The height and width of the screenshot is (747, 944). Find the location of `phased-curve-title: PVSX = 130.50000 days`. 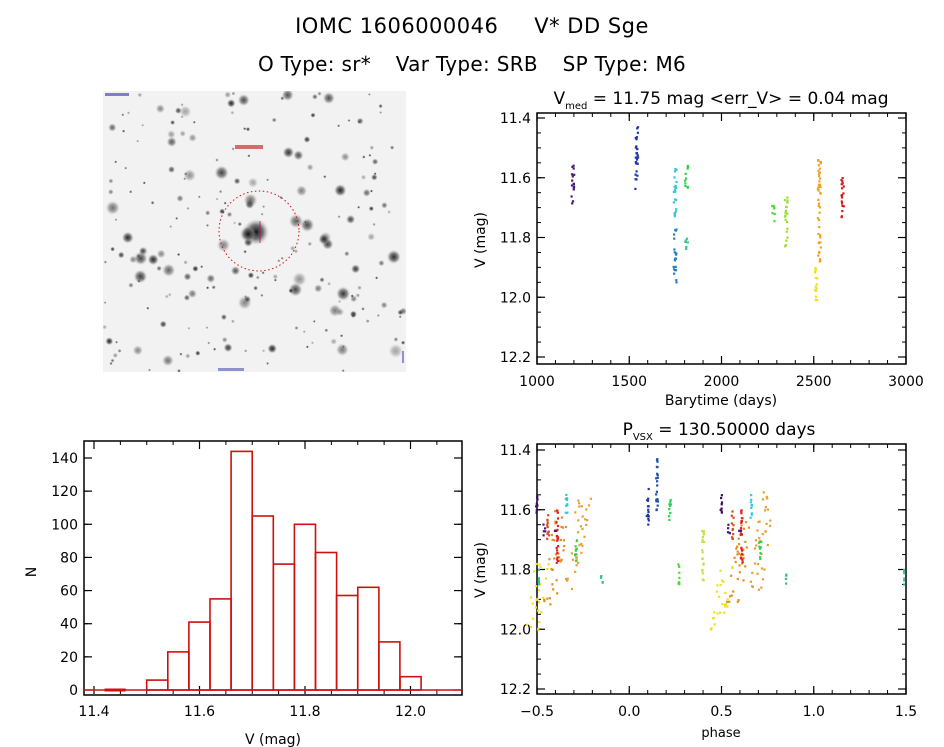

phased-curve-title: PVSX = 130.50000 days is located at coordinates (719, 431).